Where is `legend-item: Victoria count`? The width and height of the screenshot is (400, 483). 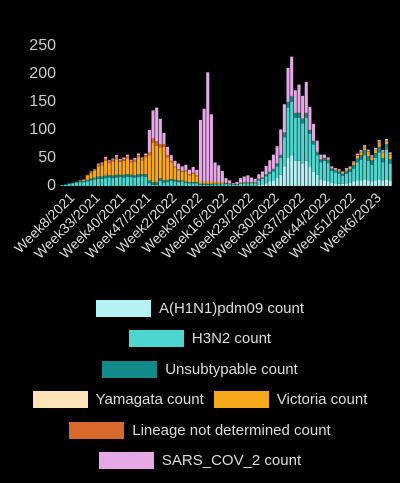
legend-item: Victoria count is located at coordinates (290, 400).